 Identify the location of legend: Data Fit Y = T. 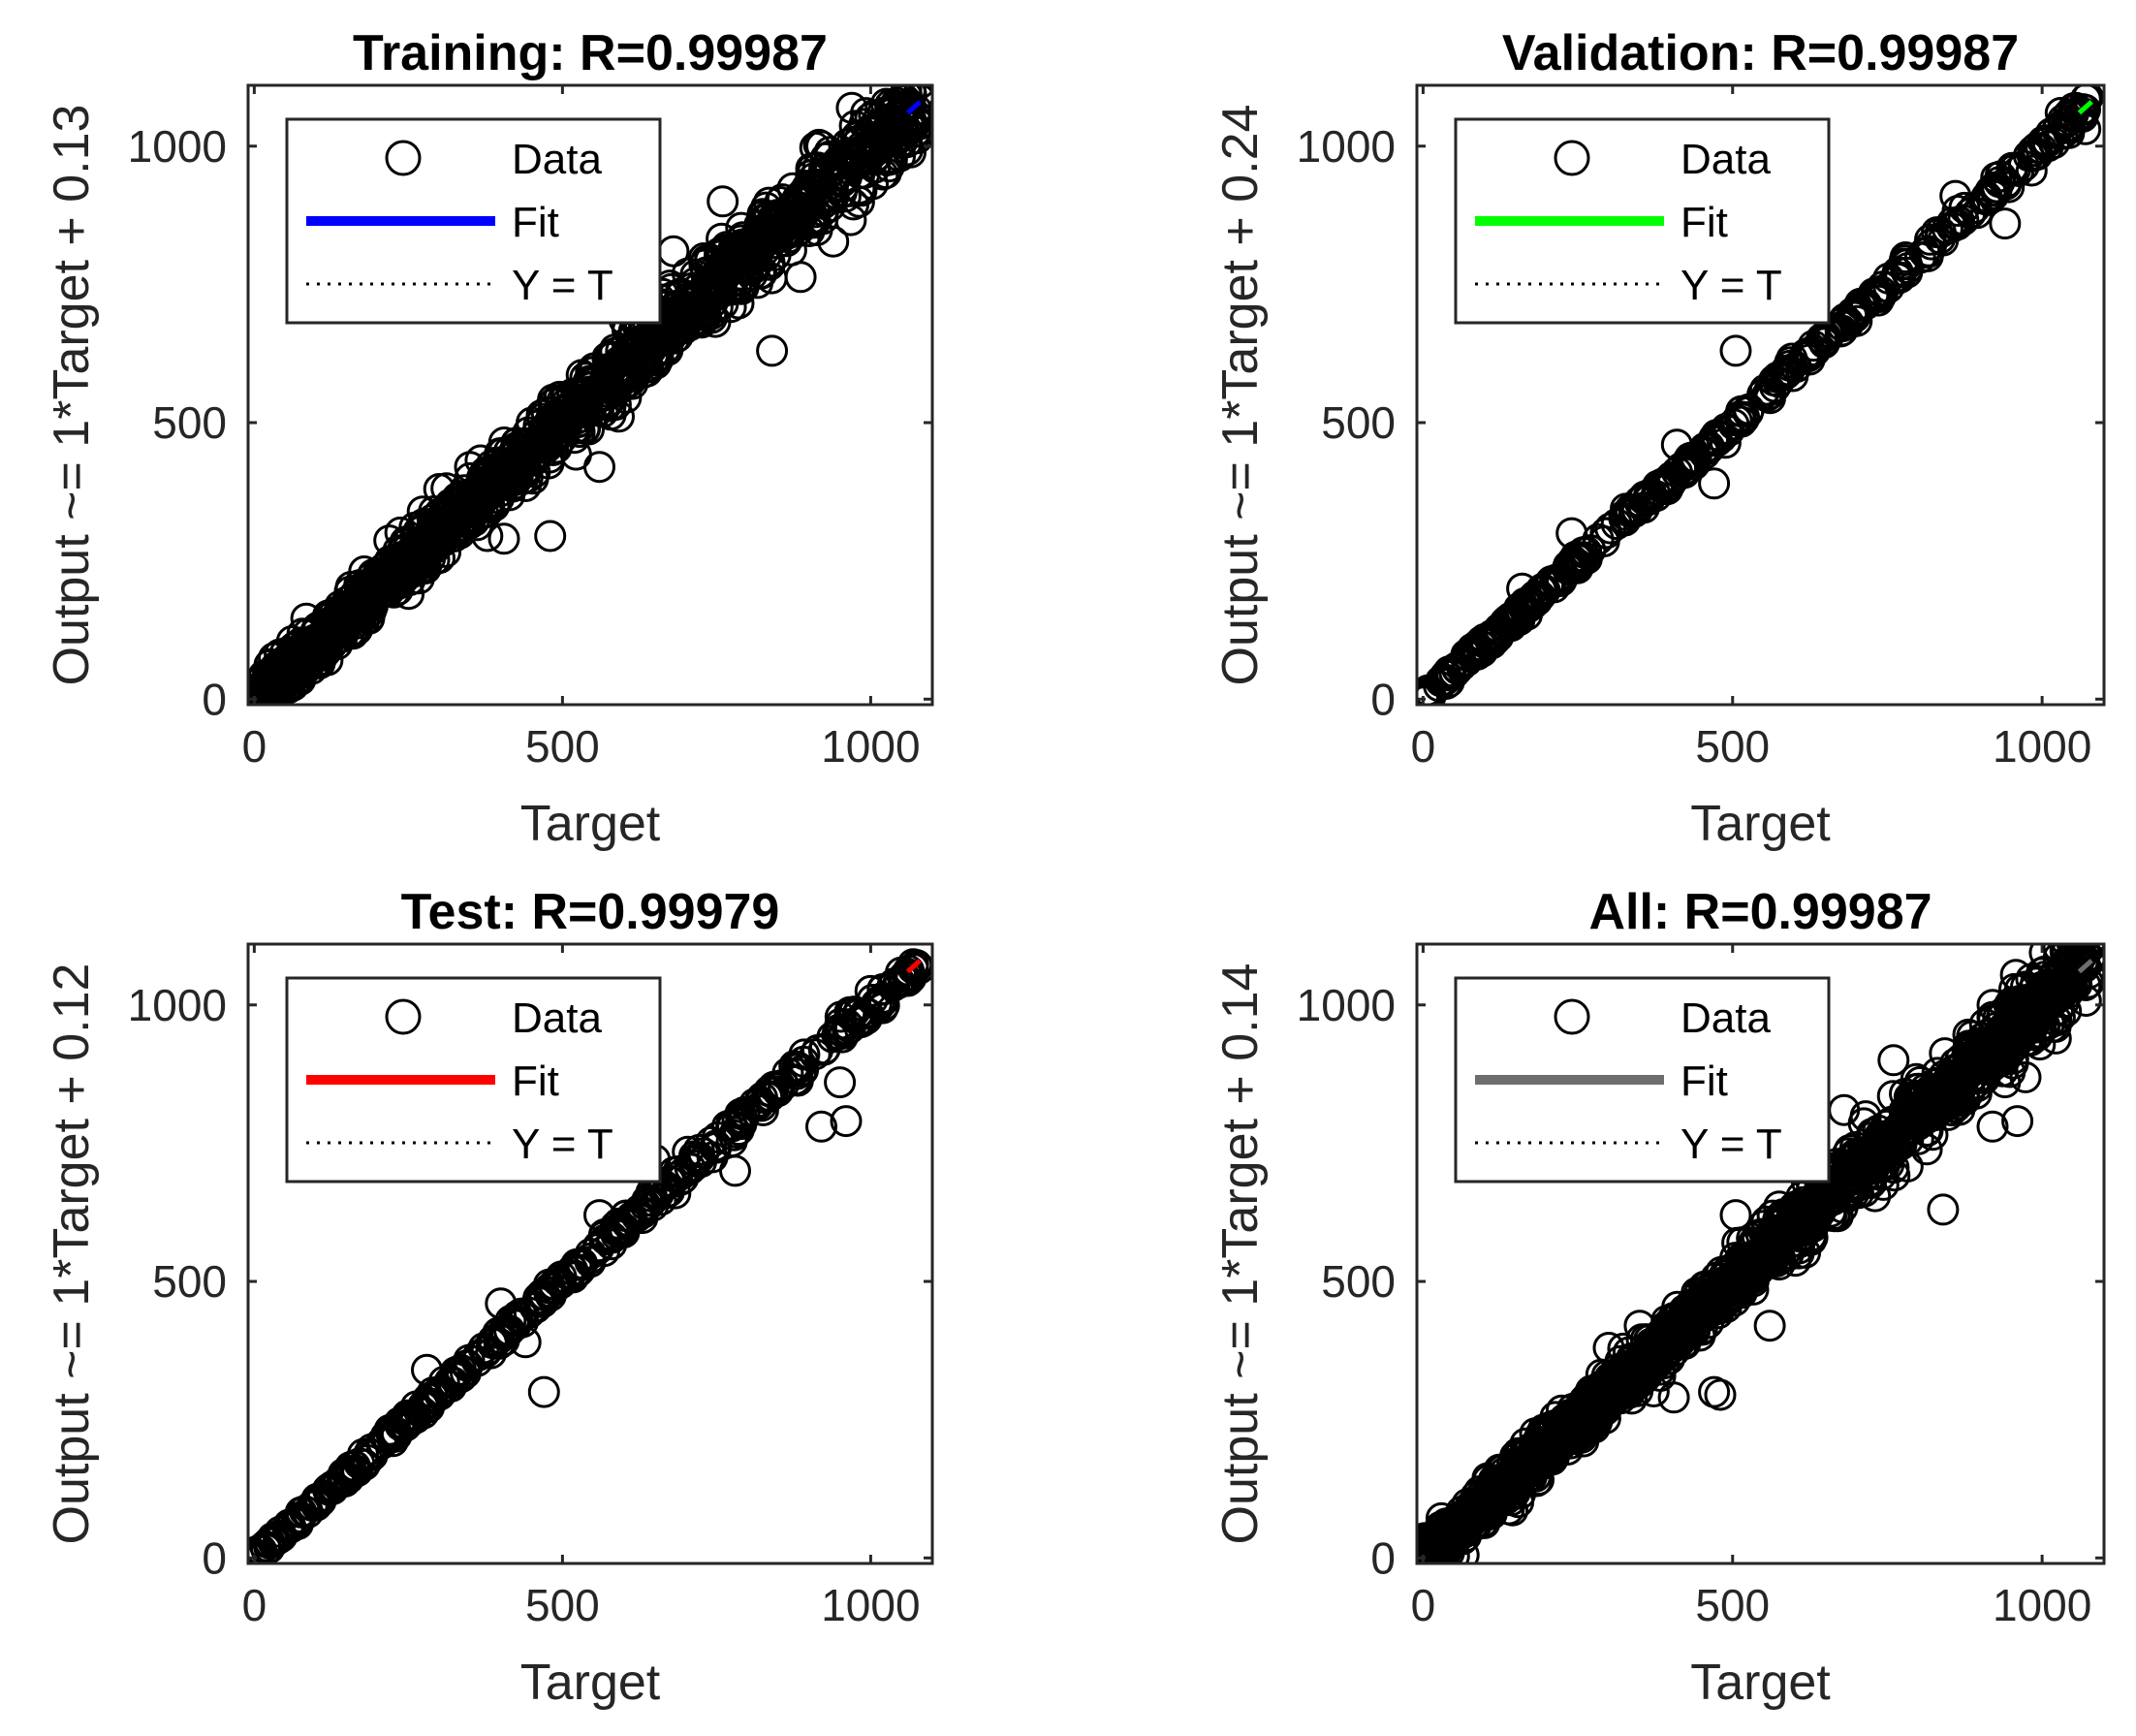
(473, 221).